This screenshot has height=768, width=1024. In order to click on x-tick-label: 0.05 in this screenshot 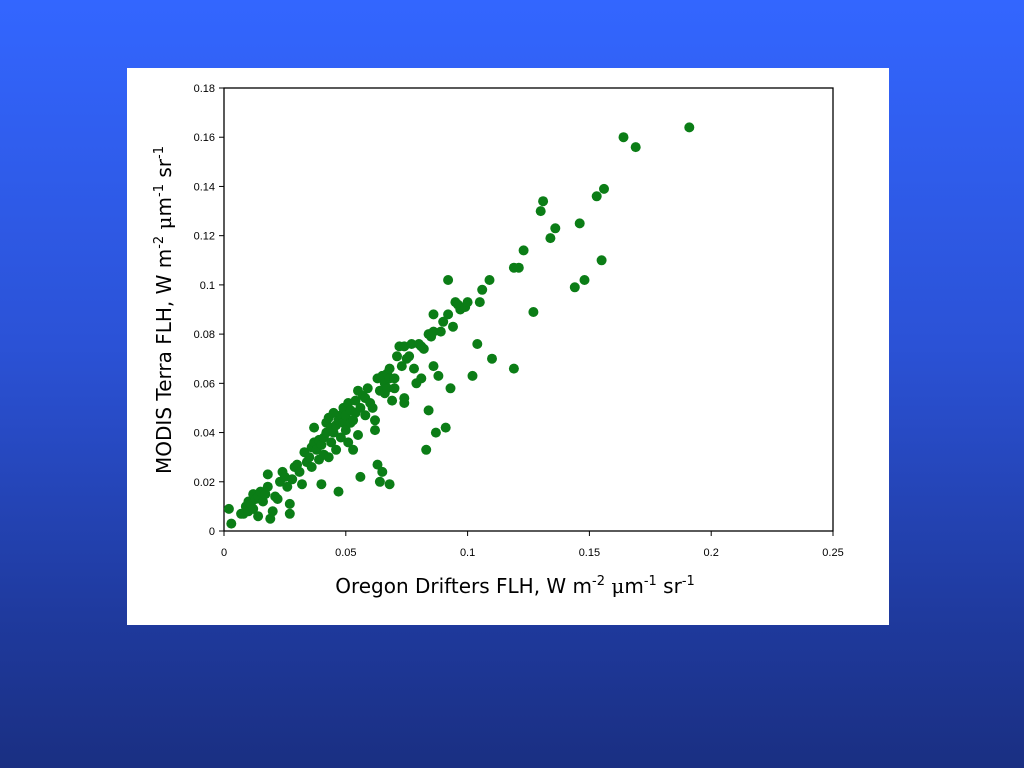, I will do `click(345, 553)`.